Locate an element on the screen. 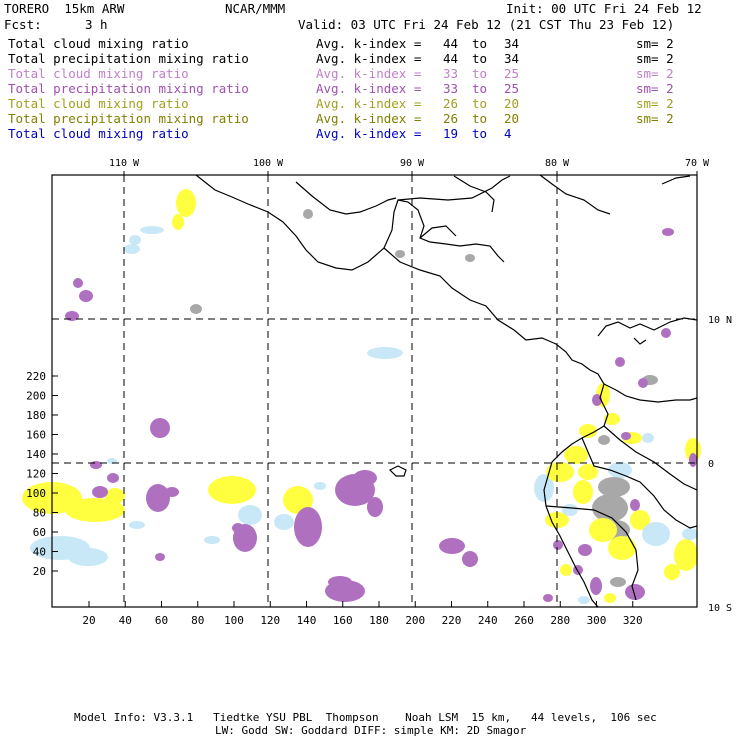 This screenshot has width=740, height=740. y-tick-label: 60 is located at coordinates (39, 532).